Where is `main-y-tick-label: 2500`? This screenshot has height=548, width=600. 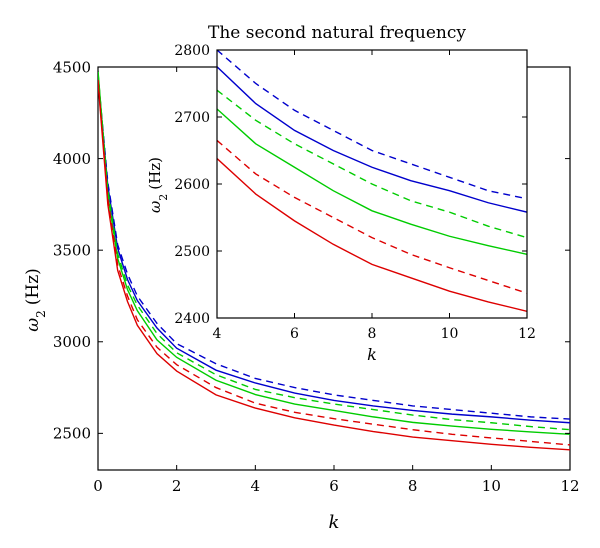
main-y-tick-label: 2500 is located at coordinates (72, 434).